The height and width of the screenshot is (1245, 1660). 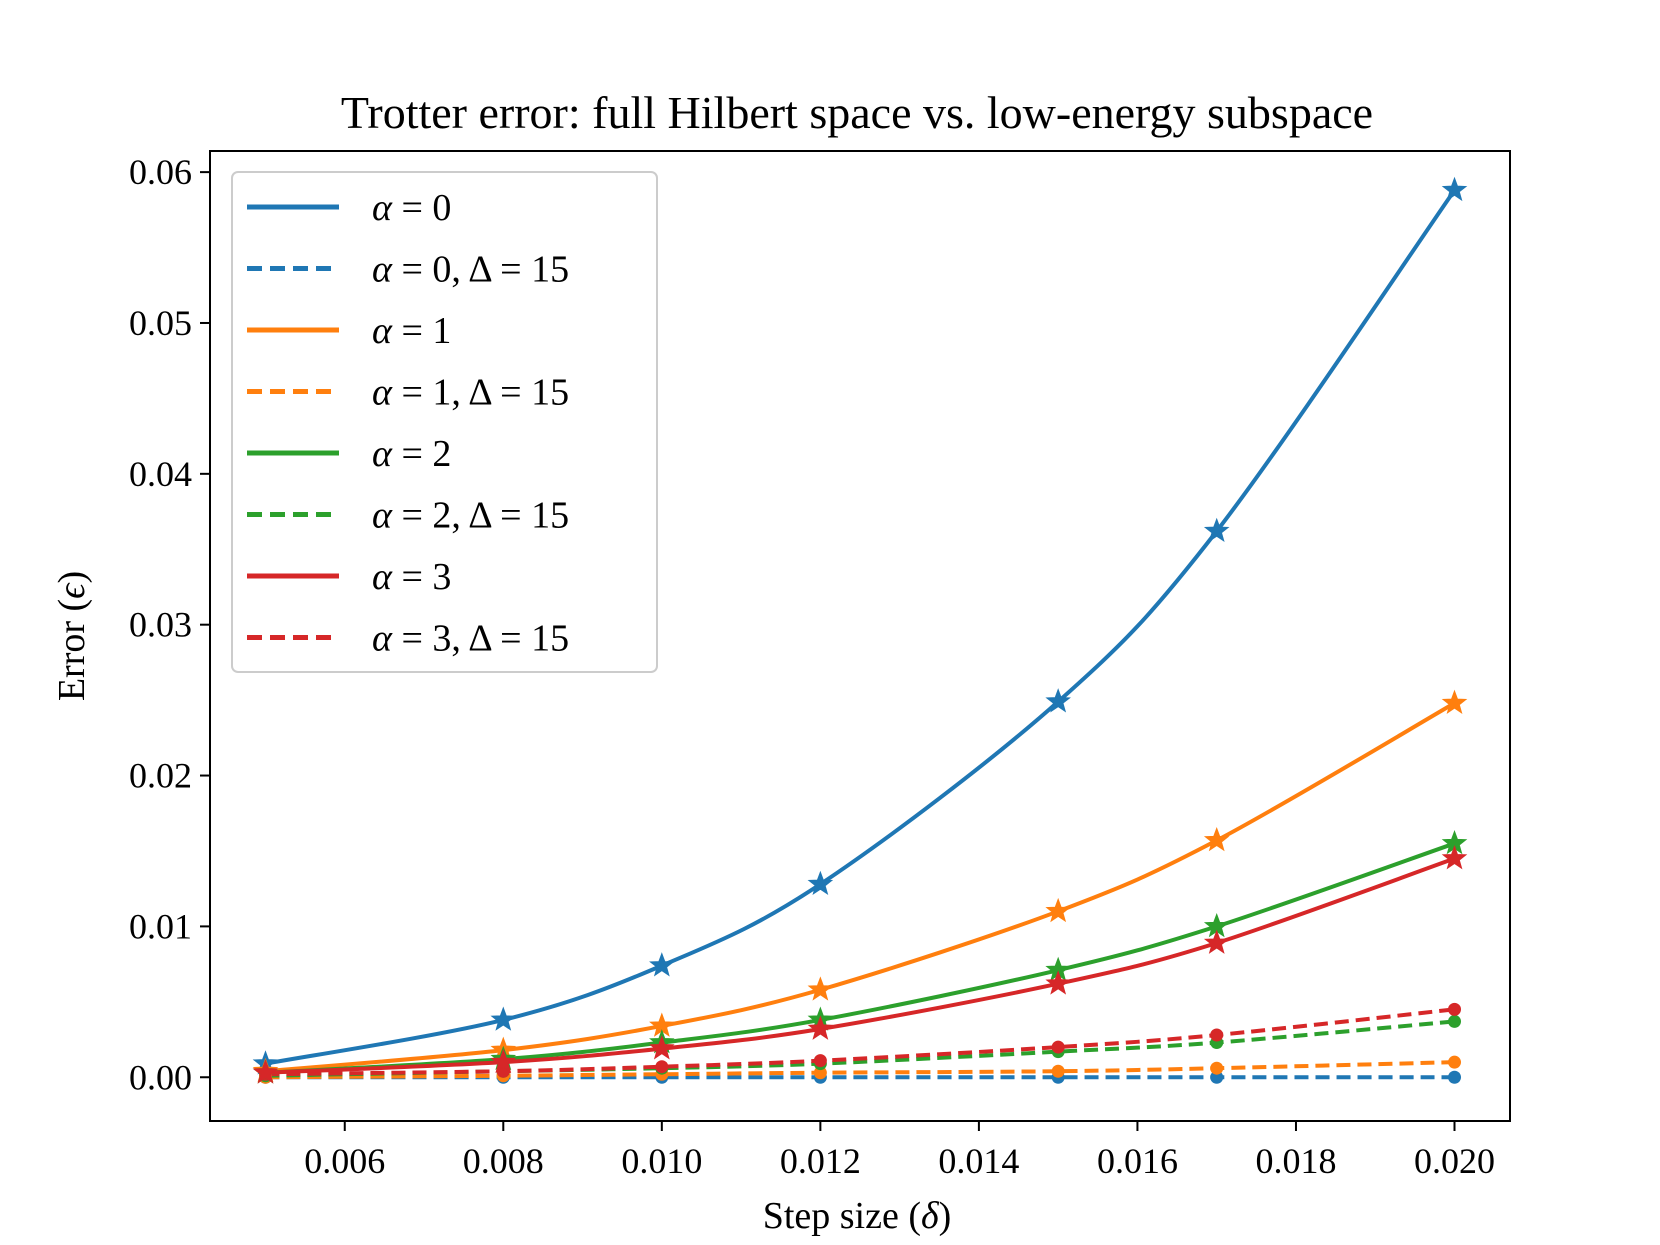 I want to click on legend-label: α = 0, Δ = 15, so click(x=470, y=270).